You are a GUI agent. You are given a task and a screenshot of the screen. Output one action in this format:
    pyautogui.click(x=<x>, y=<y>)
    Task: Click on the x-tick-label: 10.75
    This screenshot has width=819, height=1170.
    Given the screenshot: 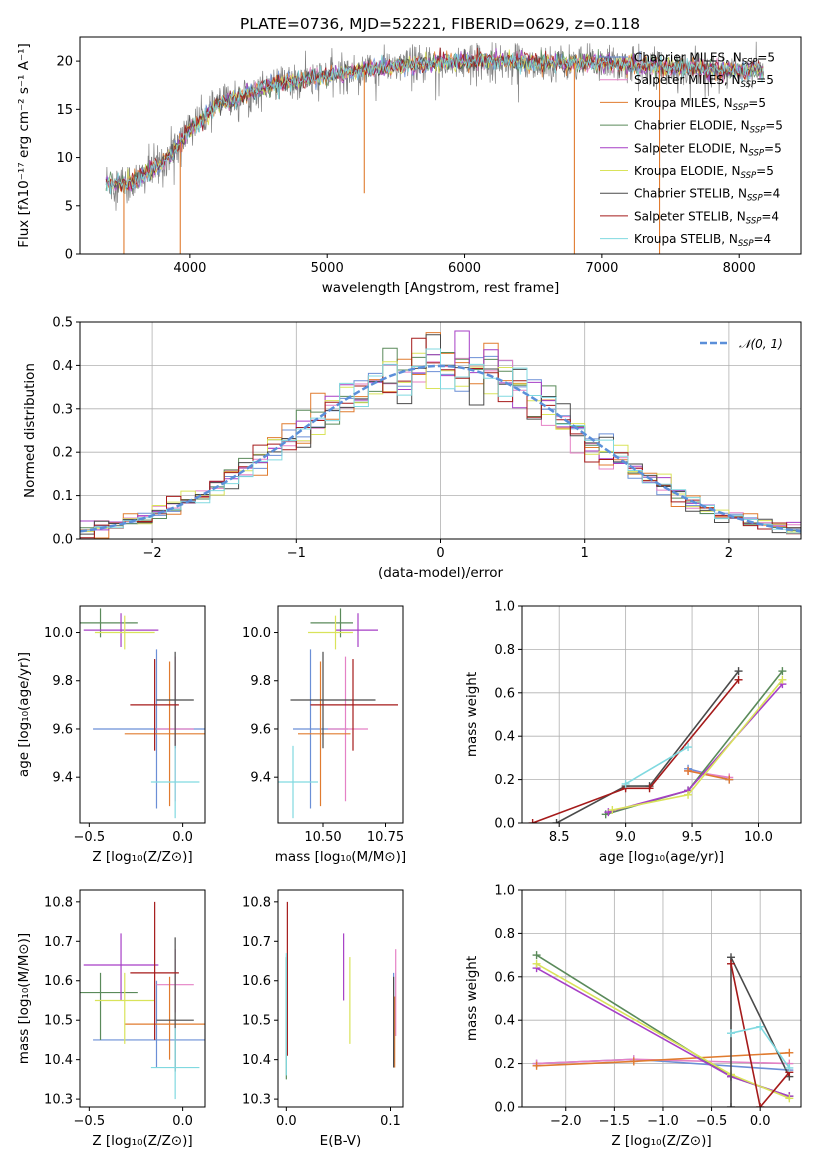 What is the action you would take?
    pyautogui.click(x=385, y=837)
    